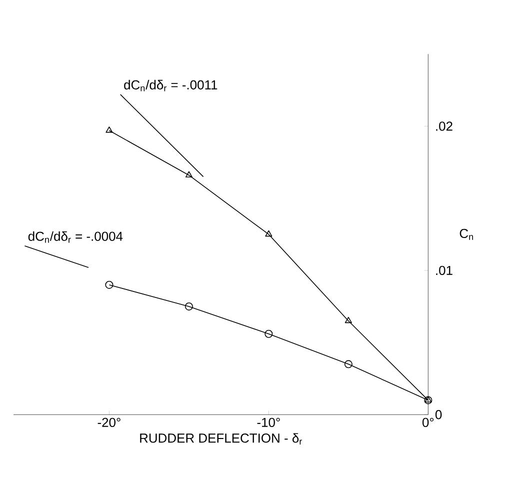 The height and width of the screenshot is (478, 512). Describe the element at coordinates (75, 237) in the screenshot. I see `annotation: dC$_{n}$/dδ$_{r}$ = -.0004` at that location.